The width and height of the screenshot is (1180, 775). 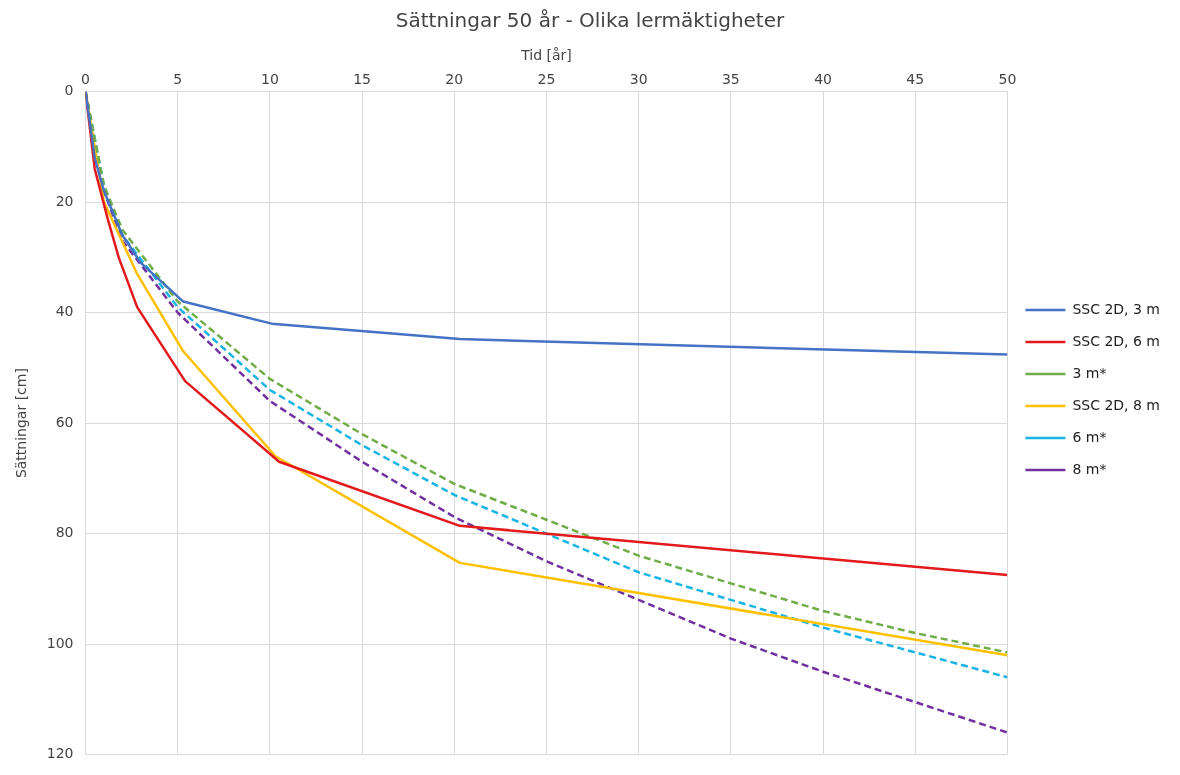 What do you see at coordinates (69, 90) in the screenshot?
I see `y-tick-label: 0` at bounding box center [69, 90].